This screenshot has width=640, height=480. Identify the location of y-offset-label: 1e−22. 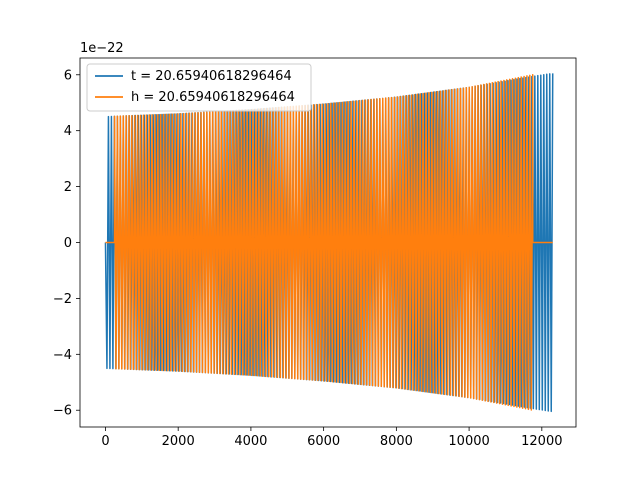
(102, 48).